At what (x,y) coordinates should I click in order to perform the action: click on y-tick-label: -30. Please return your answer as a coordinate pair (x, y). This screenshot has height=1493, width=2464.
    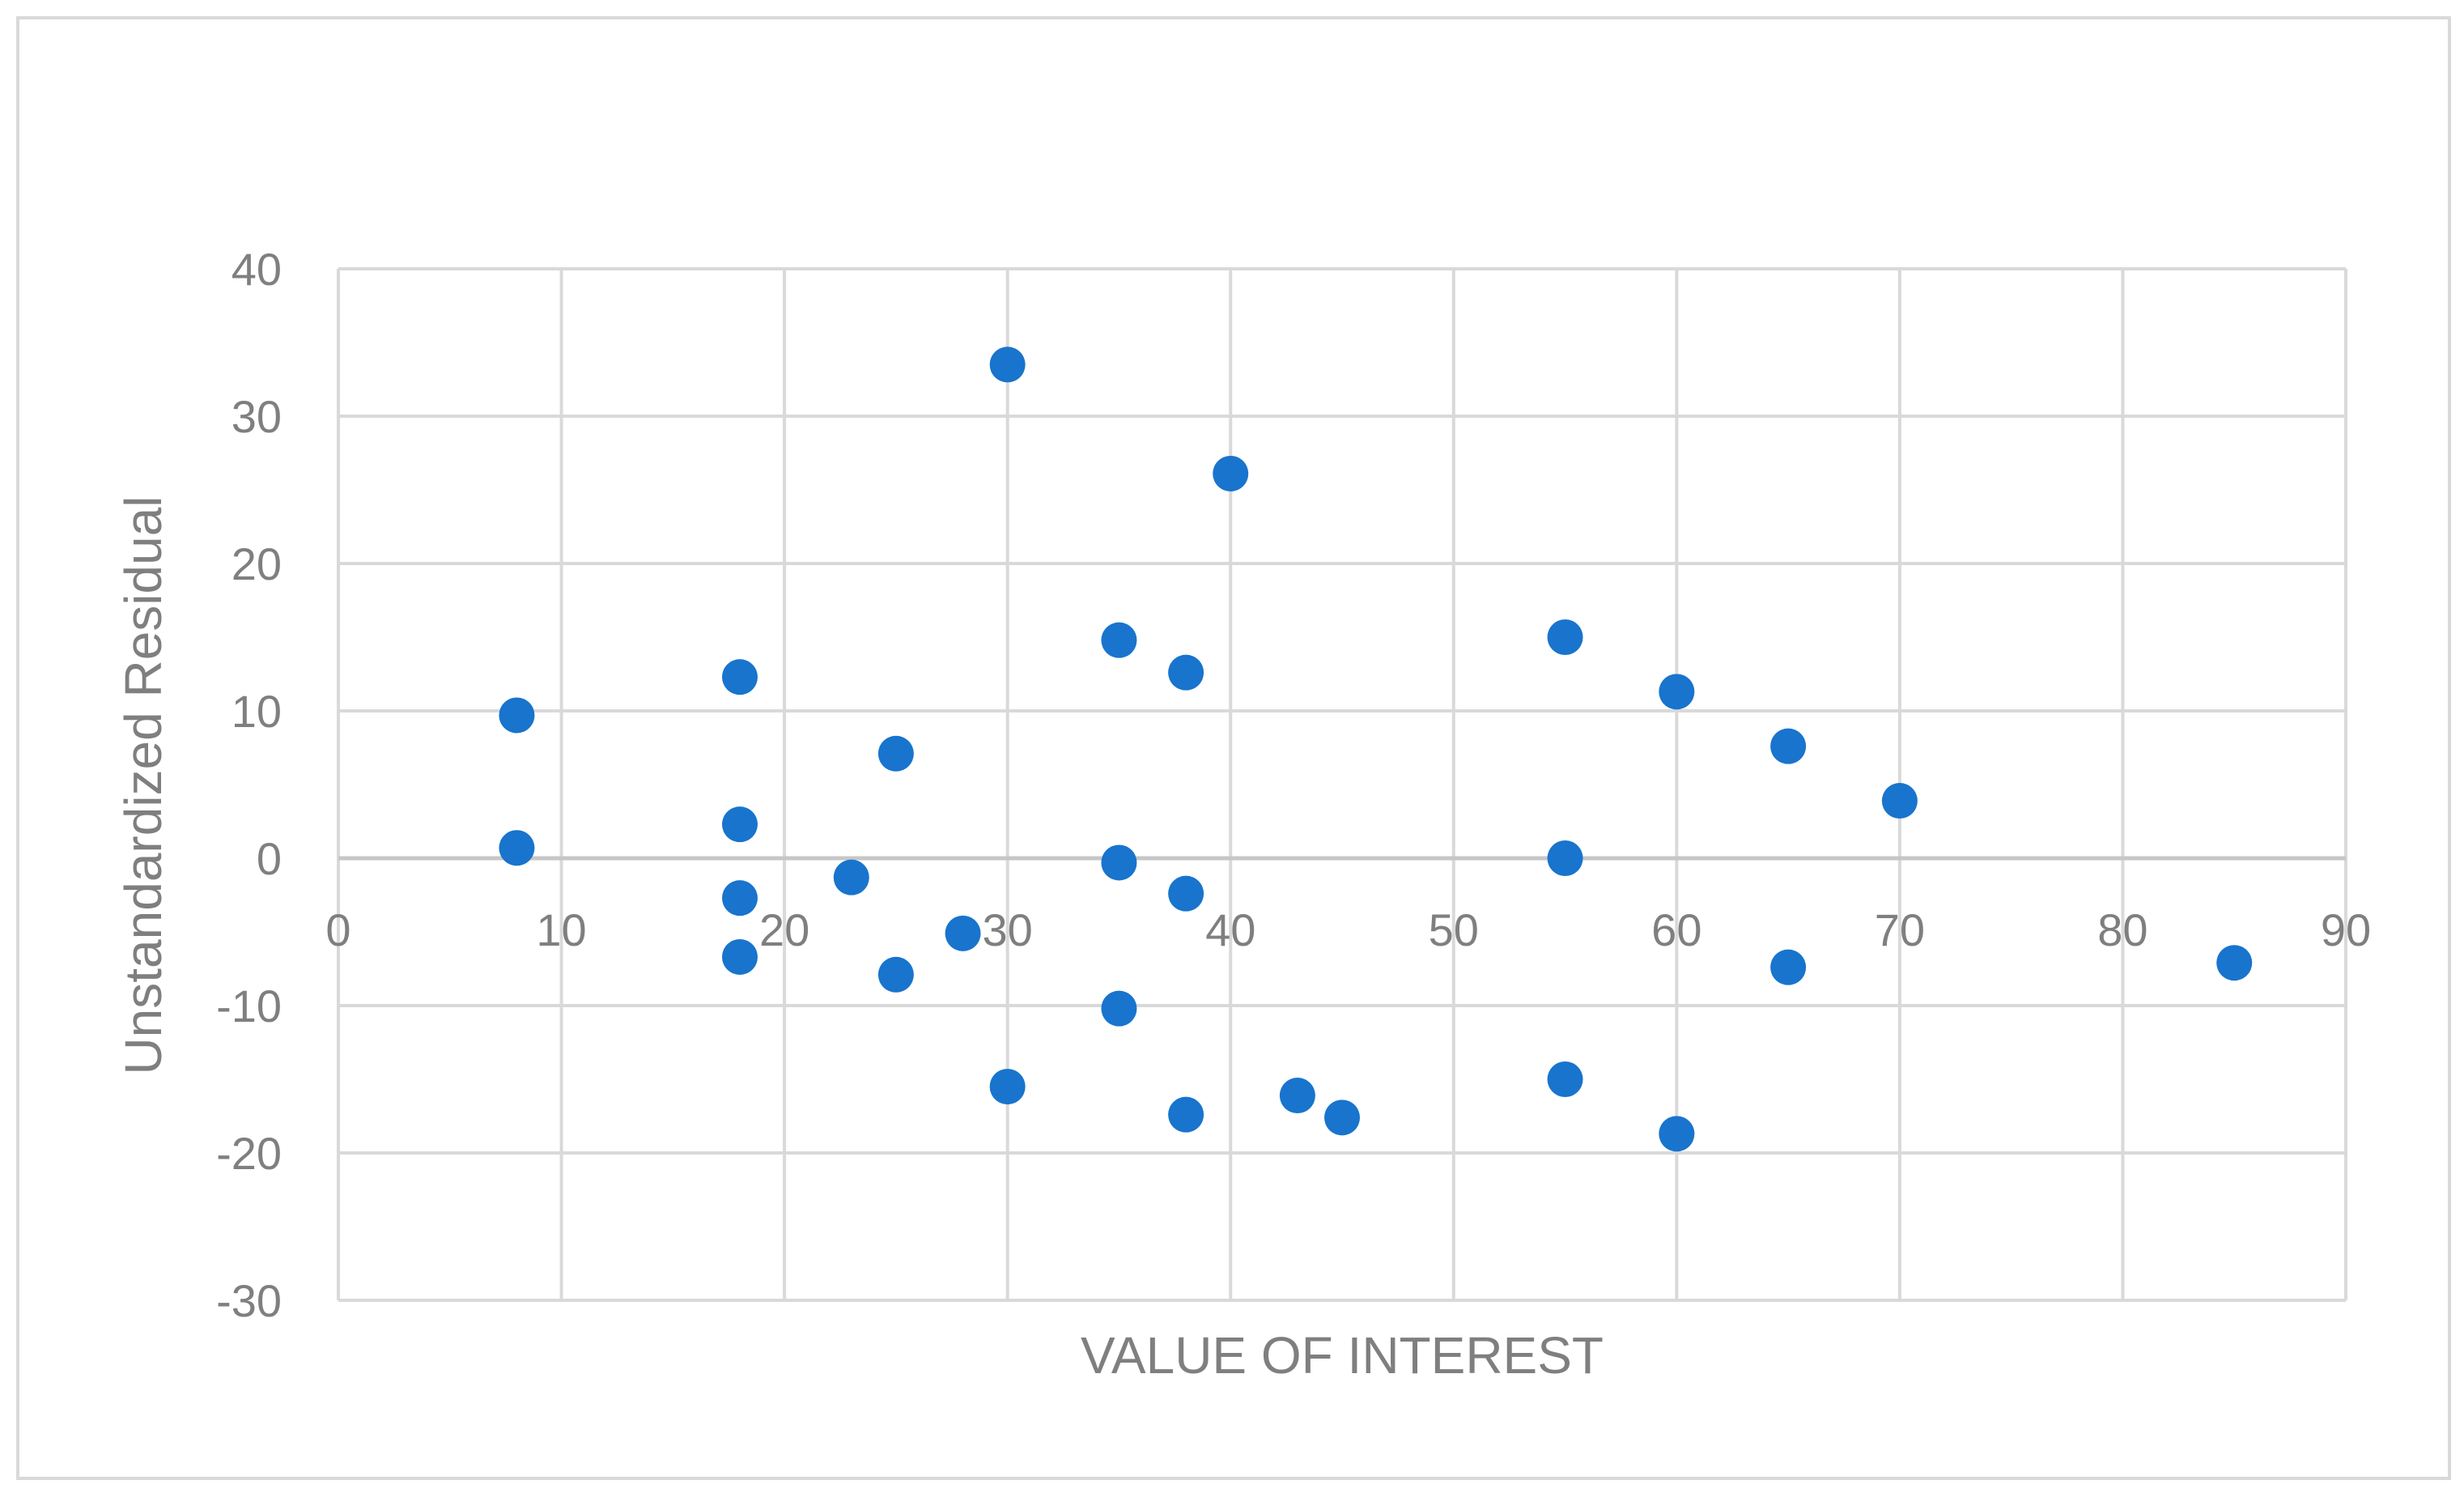
    Looking at the image, I should click on (249, 1301).